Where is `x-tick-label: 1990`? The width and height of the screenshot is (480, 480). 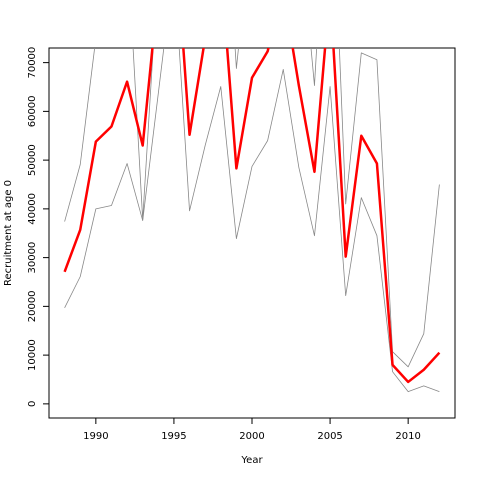
x-tick-label: 1990 is located at coordinates (95, 436).